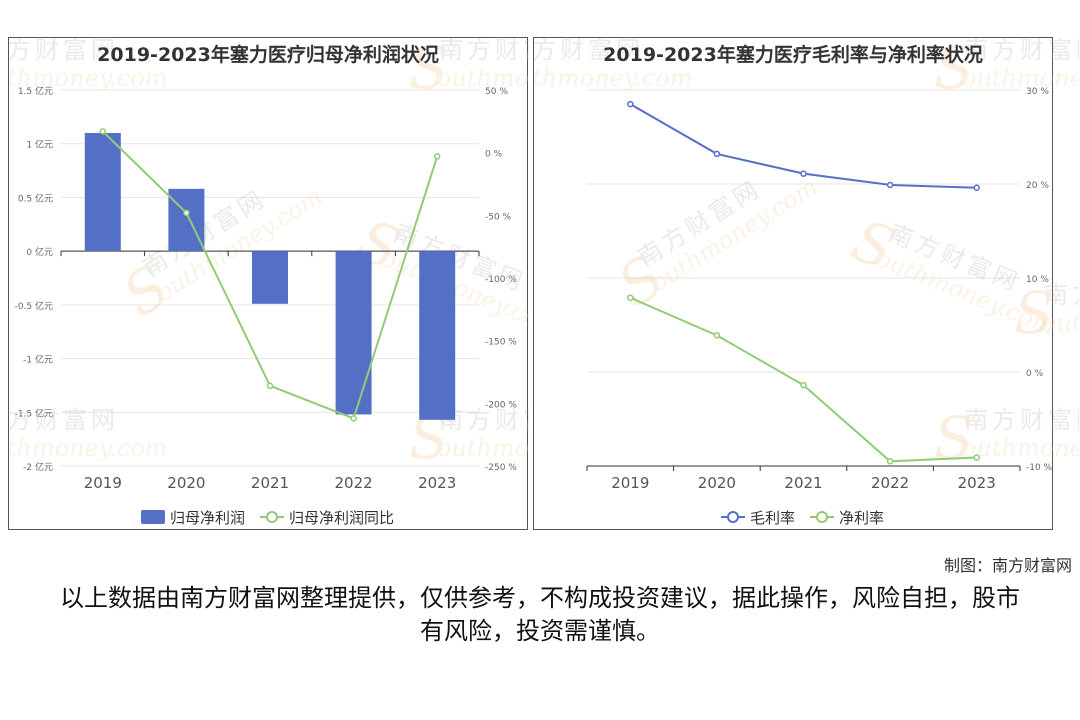 The width and height of the screenshot is (1080, 720). Describe the element at coordinates (341, 518) in the screenshot. I see `legend-label-1: 归母净利润同比` at that location.